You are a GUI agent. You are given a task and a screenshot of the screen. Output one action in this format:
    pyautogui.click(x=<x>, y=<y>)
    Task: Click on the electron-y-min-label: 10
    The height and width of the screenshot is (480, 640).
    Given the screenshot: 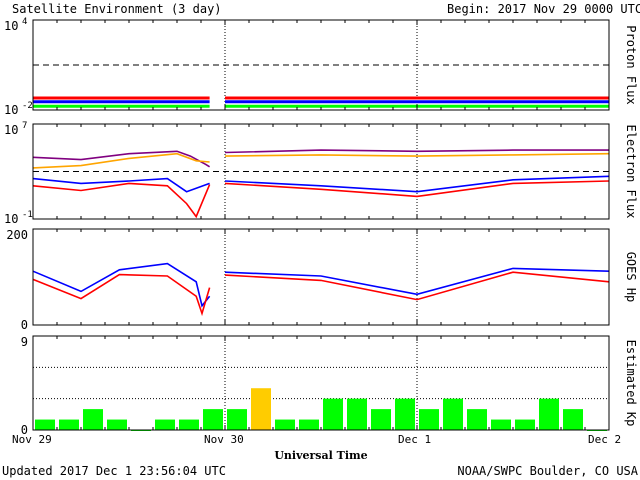 What is the action you would take?
    pyautogui.click(x=11, y=219)
    